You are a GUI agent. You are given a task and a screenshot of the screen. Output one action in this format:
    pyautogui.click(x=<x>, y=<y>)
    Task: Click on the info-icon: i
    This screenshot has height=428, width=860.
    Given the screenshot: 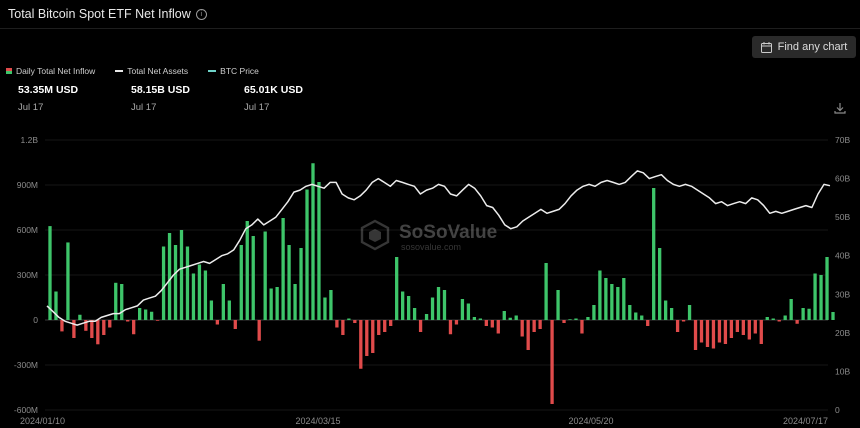 What is the action you would take?
    pyautogui.click(x=201, y=14)
    